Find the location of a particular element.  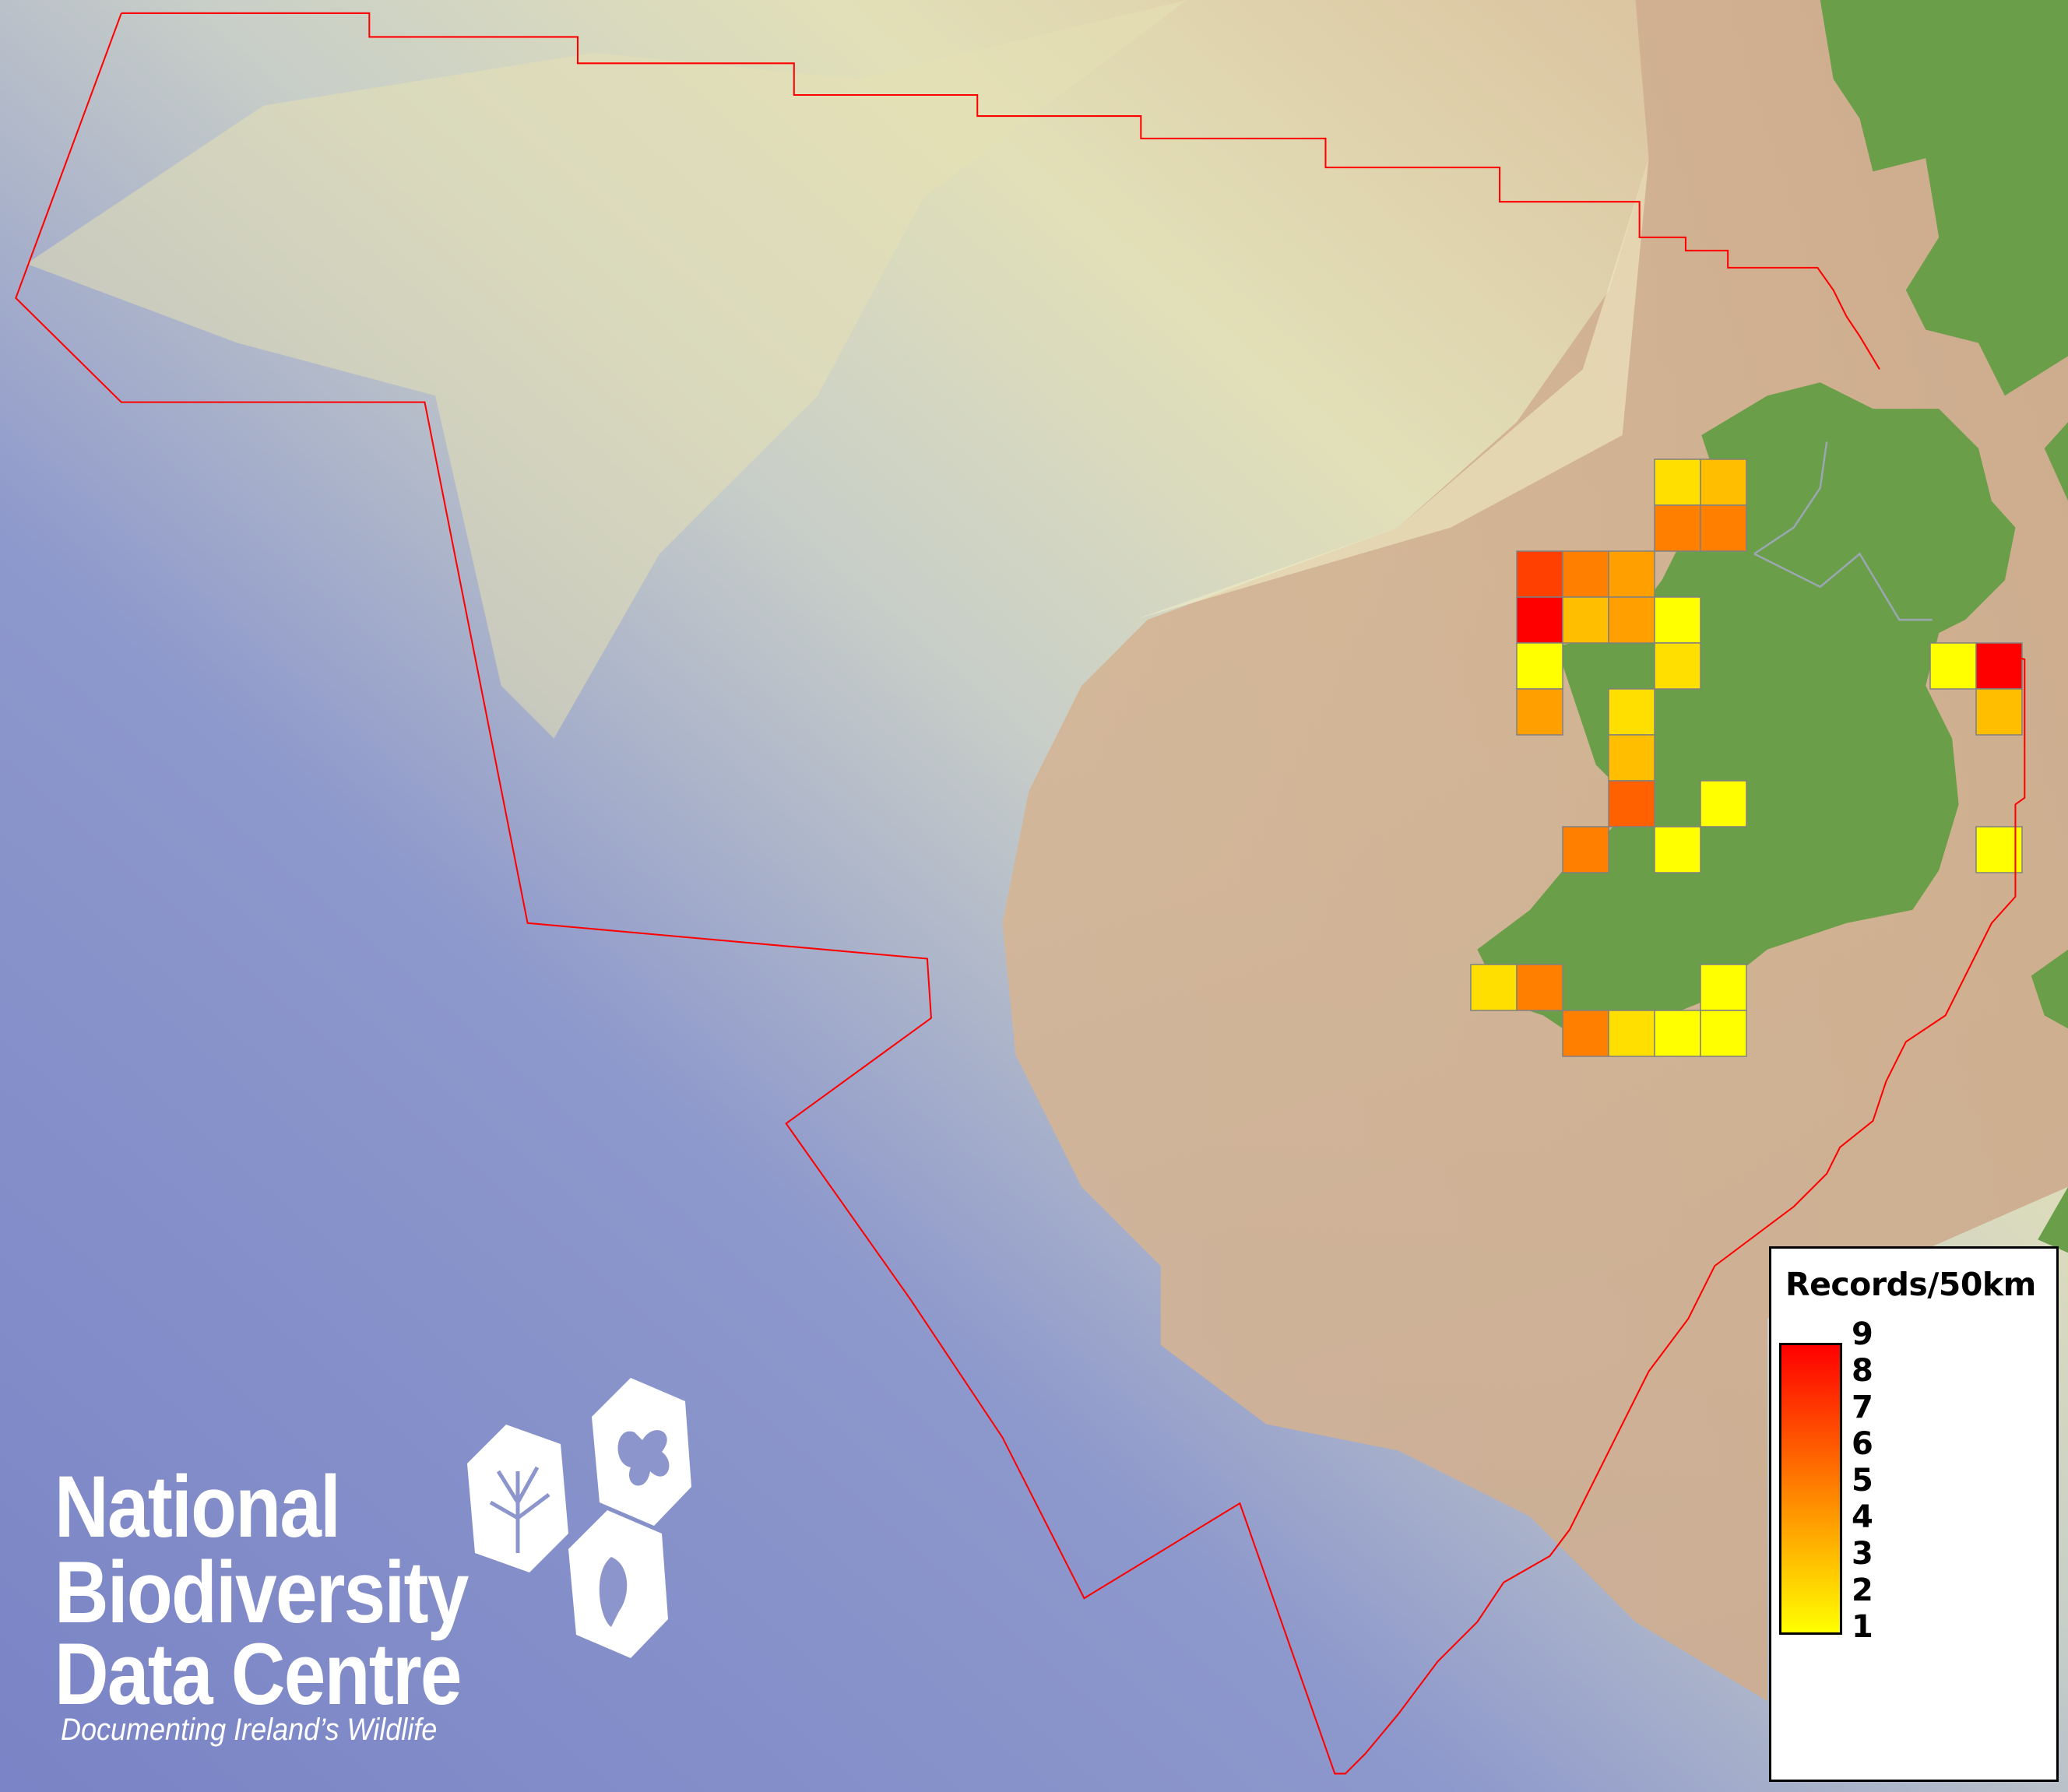

border-line is located at coordinates (1843, 531).